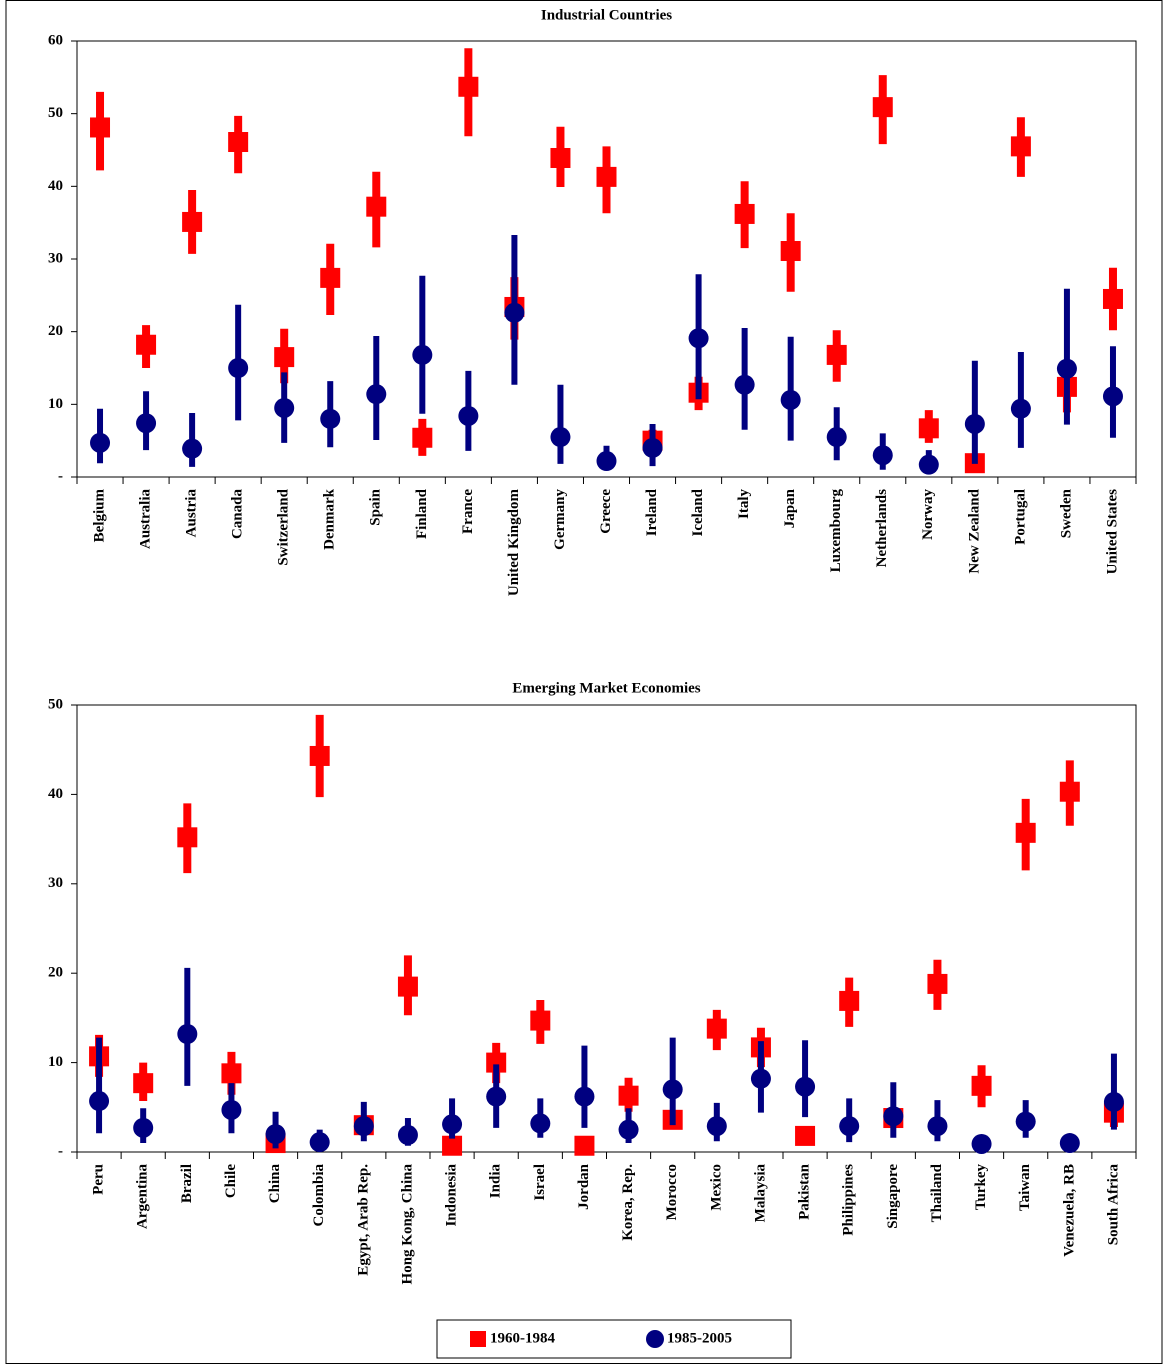 Image resolution: width=1169 pixels, height=1371 pixels. Describe the element at coordinates (981, 1187) in the screenshot. I see `x-tick-label: Turkey` at that location.